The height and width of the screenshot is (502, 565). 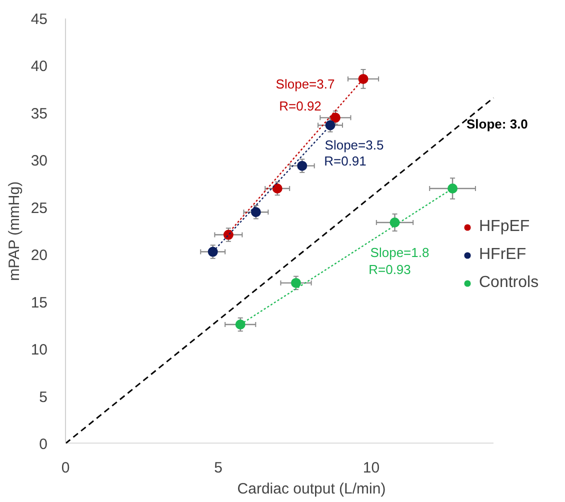 I want to click on annotation: R=0.92, so click(x=300, y=106).